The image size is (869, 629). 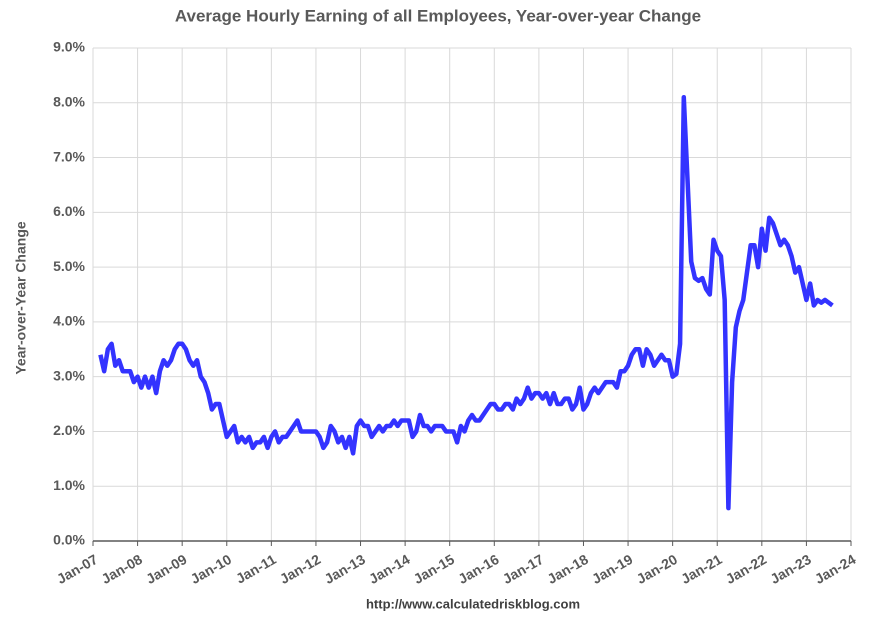 What do you see at coordinates (77, 569) in the screenshot?
I see `x-tick-label: Jan-07` at bounding box center [77, 569].